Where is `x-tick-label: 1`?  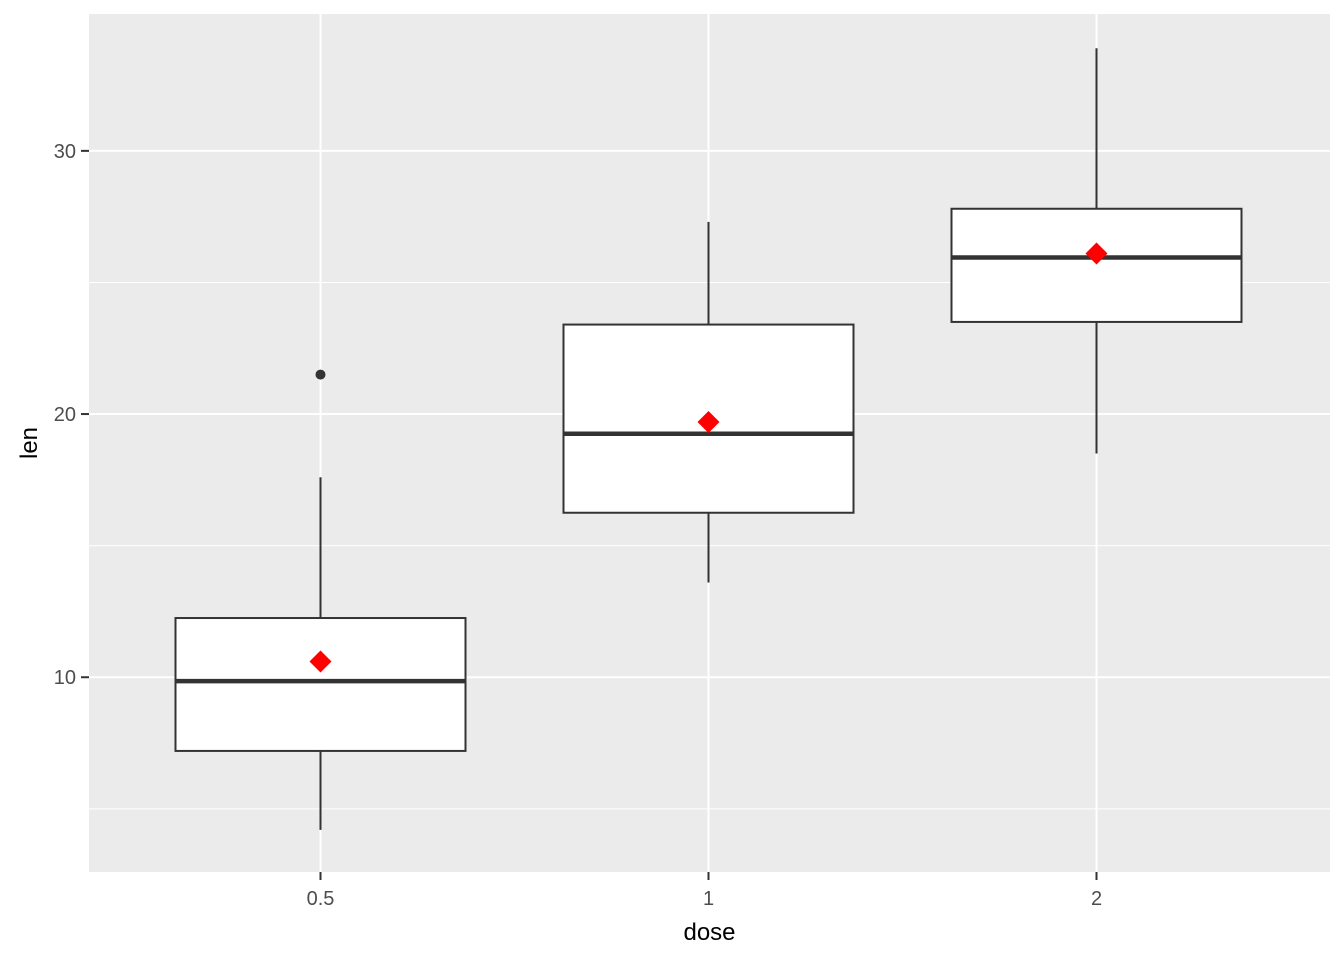
x-tick-label: 1 is located at coordinates (708, 899).